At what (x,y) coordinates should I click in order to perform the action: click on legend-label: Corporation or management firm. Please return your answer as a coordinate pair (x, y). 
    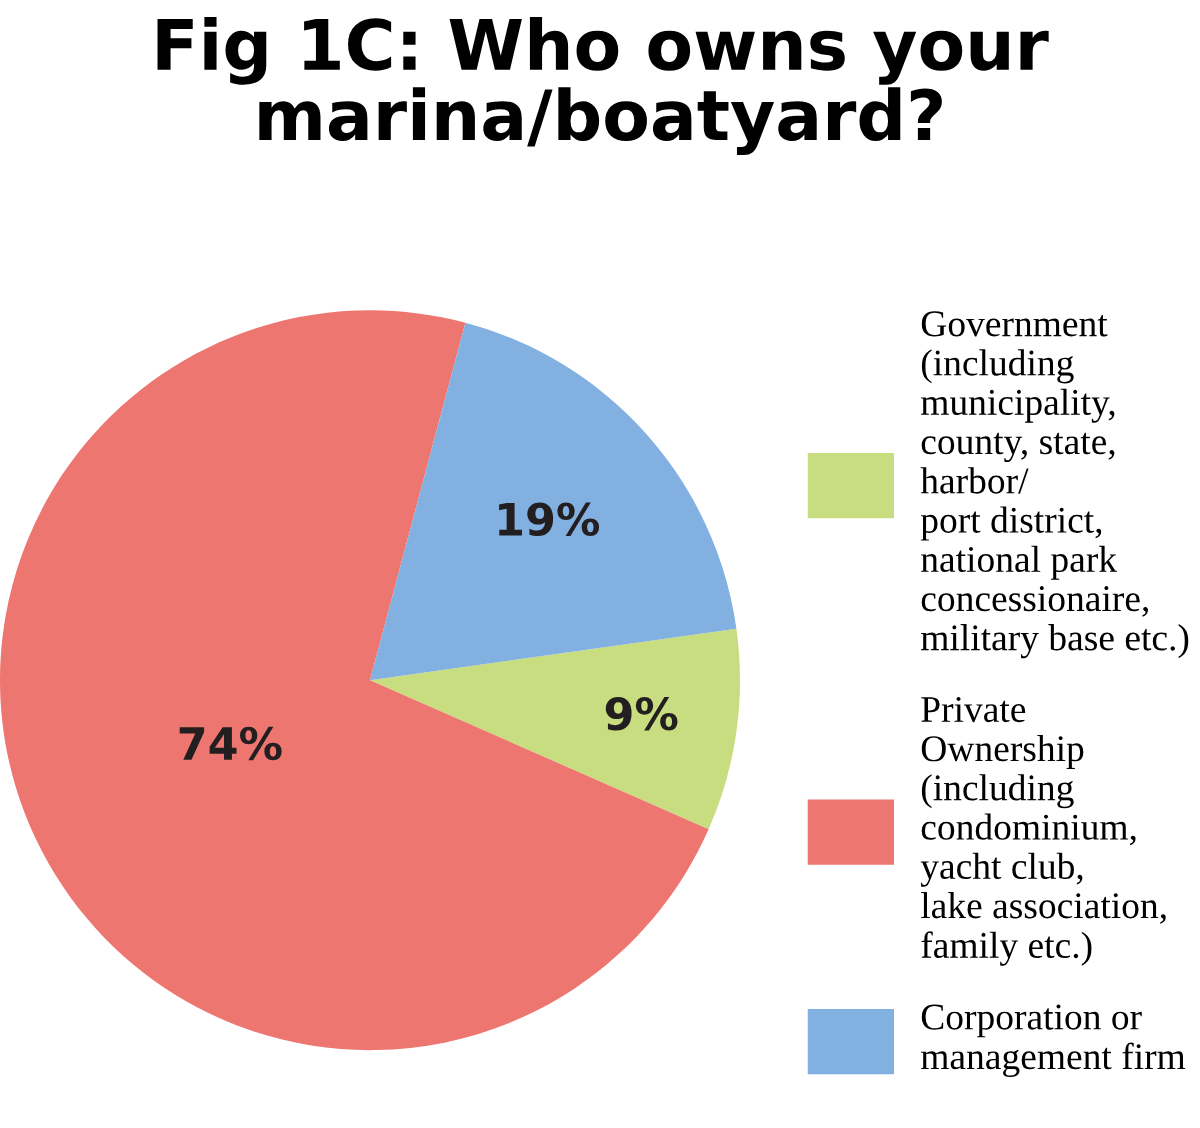
    Looking at the image, I should click on (1053, 1041).